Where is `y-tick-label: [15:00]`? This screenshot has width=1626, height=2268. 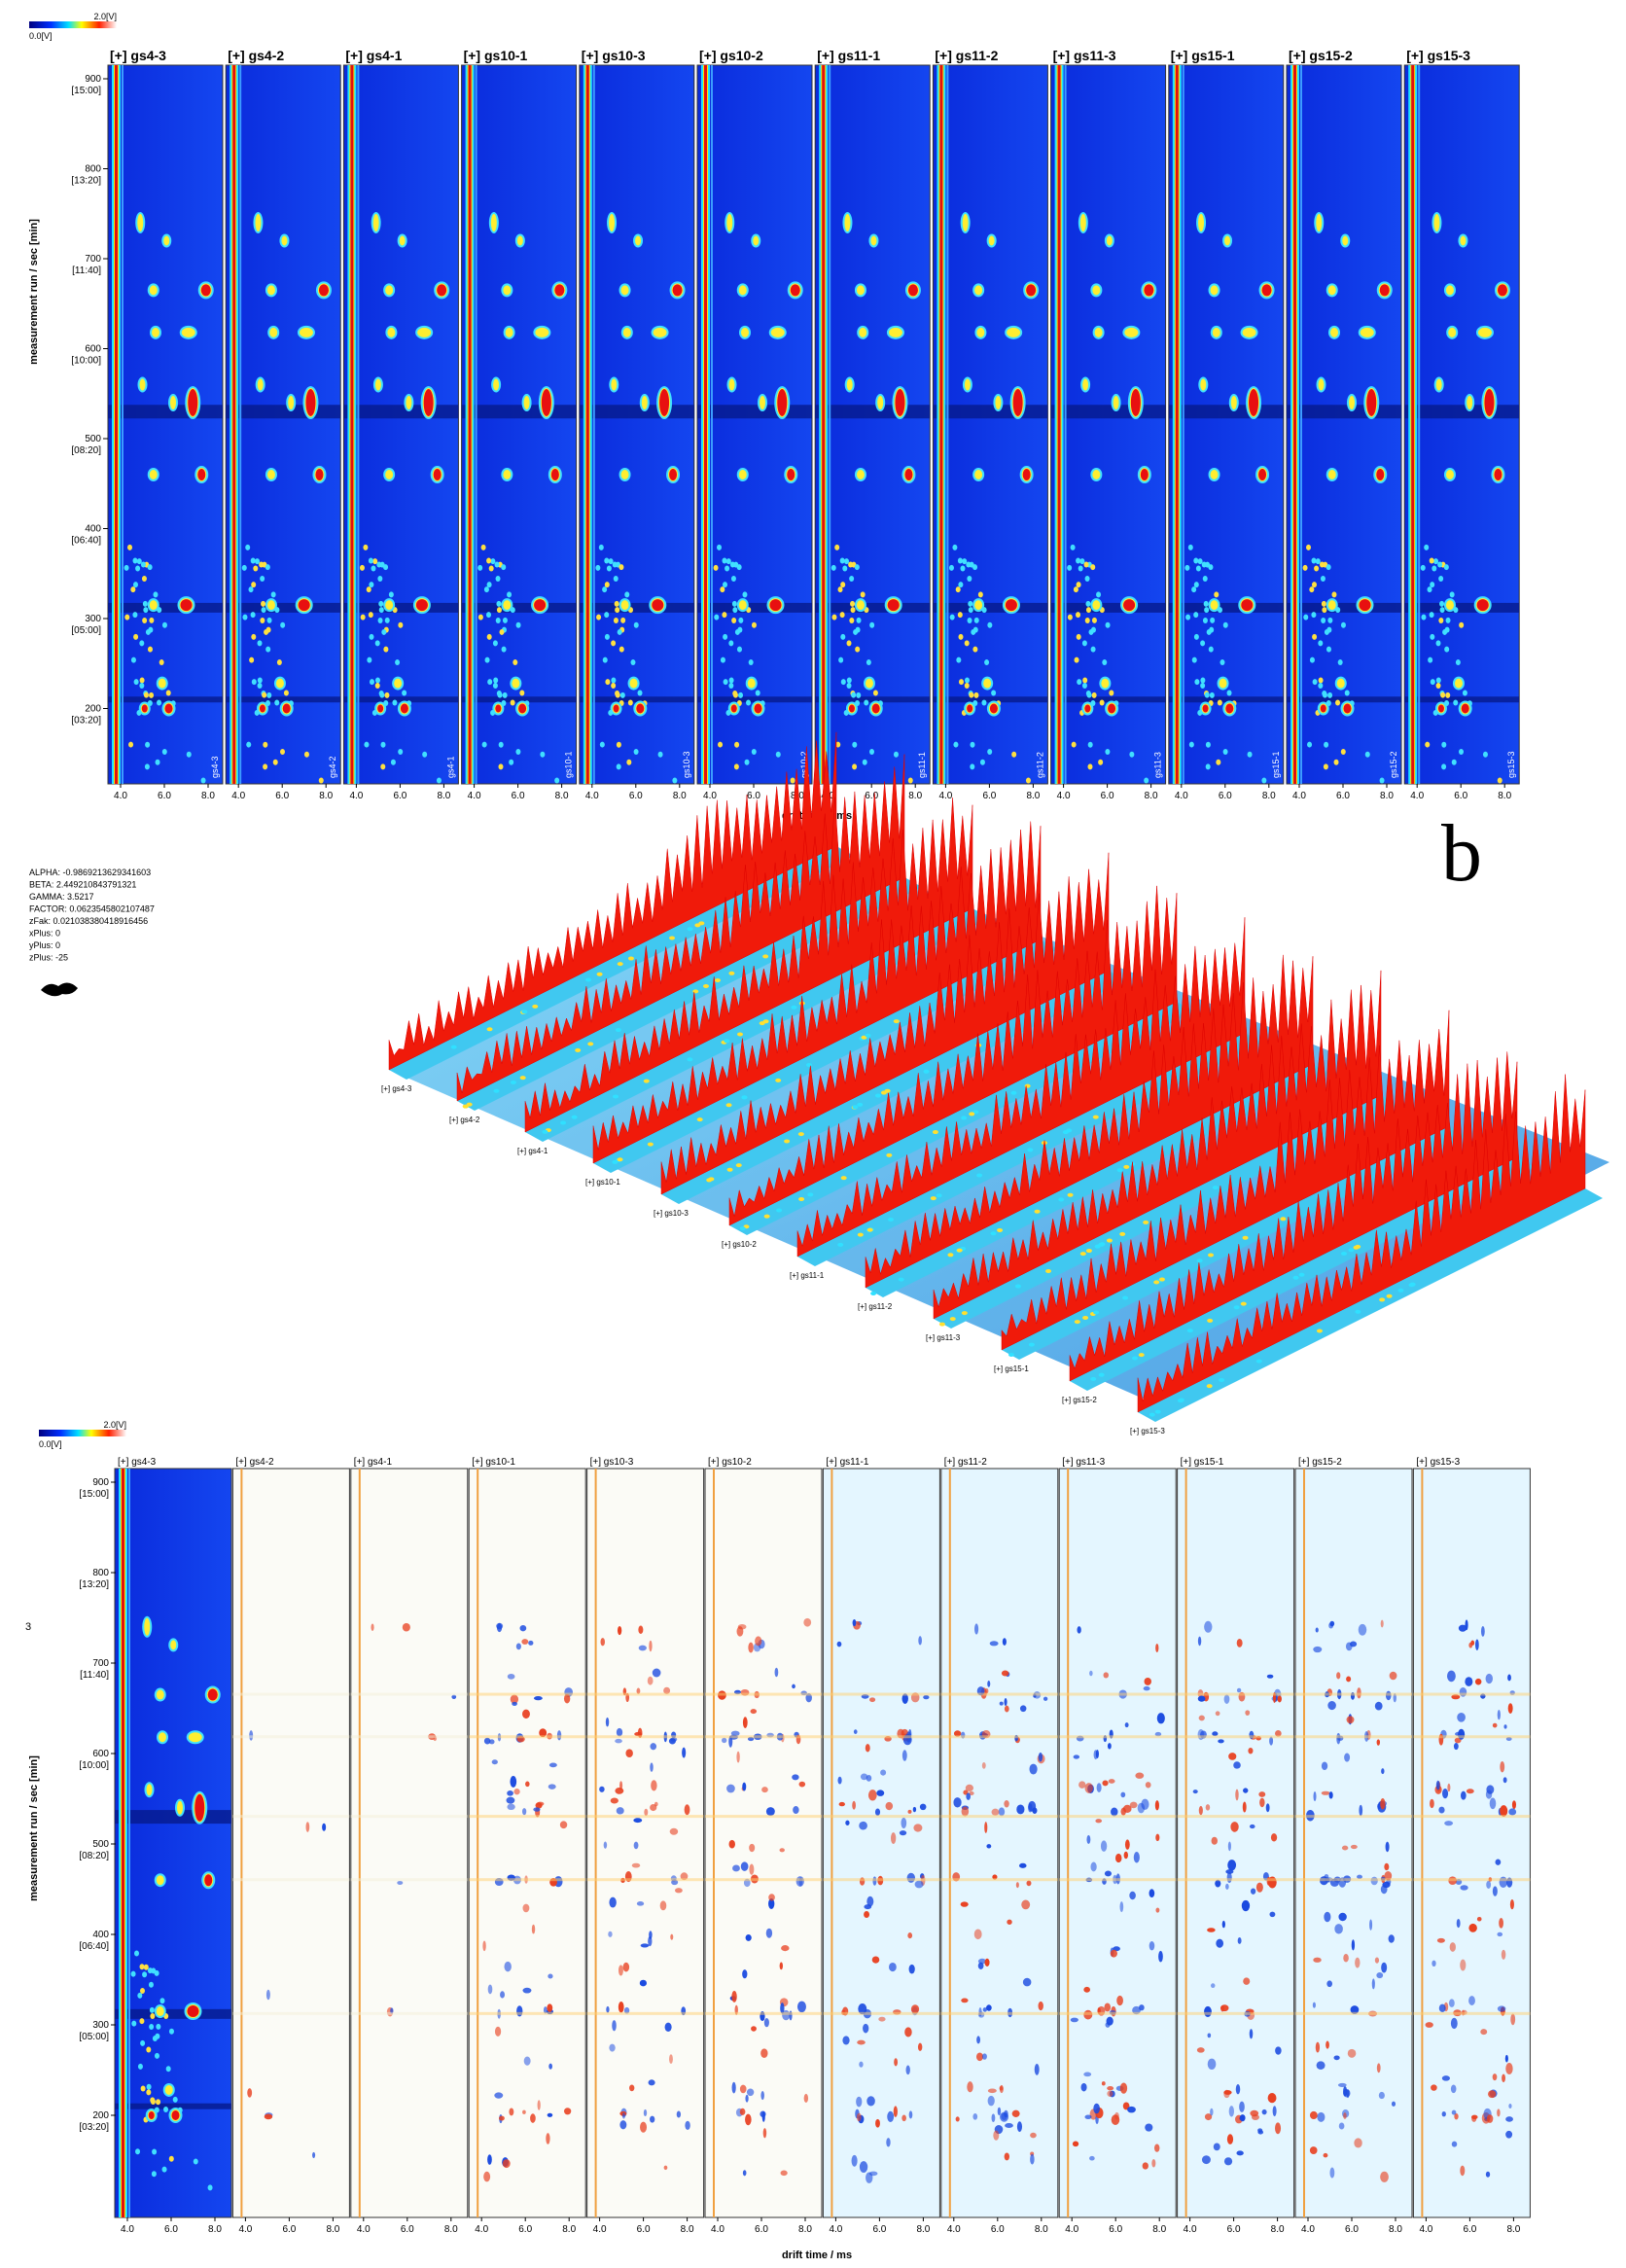 y-tick-label: [15:00] is located at coordinates (94, 1494).